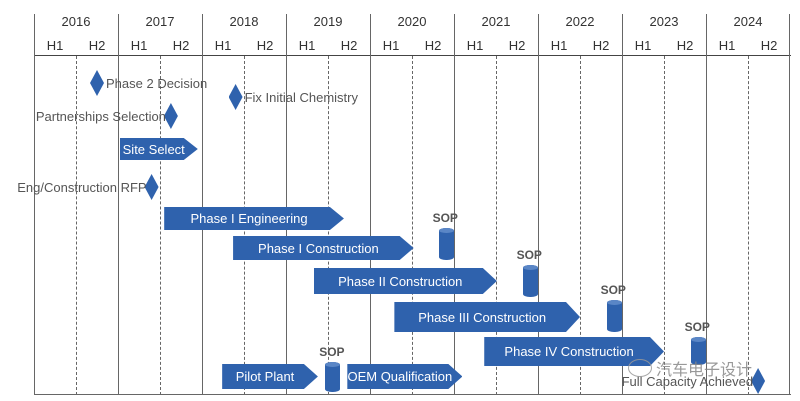 The image size is (800, 401). Describe the element at coordinates (328, 21) in the screenshot. I see `year-label: 2019` at that location.